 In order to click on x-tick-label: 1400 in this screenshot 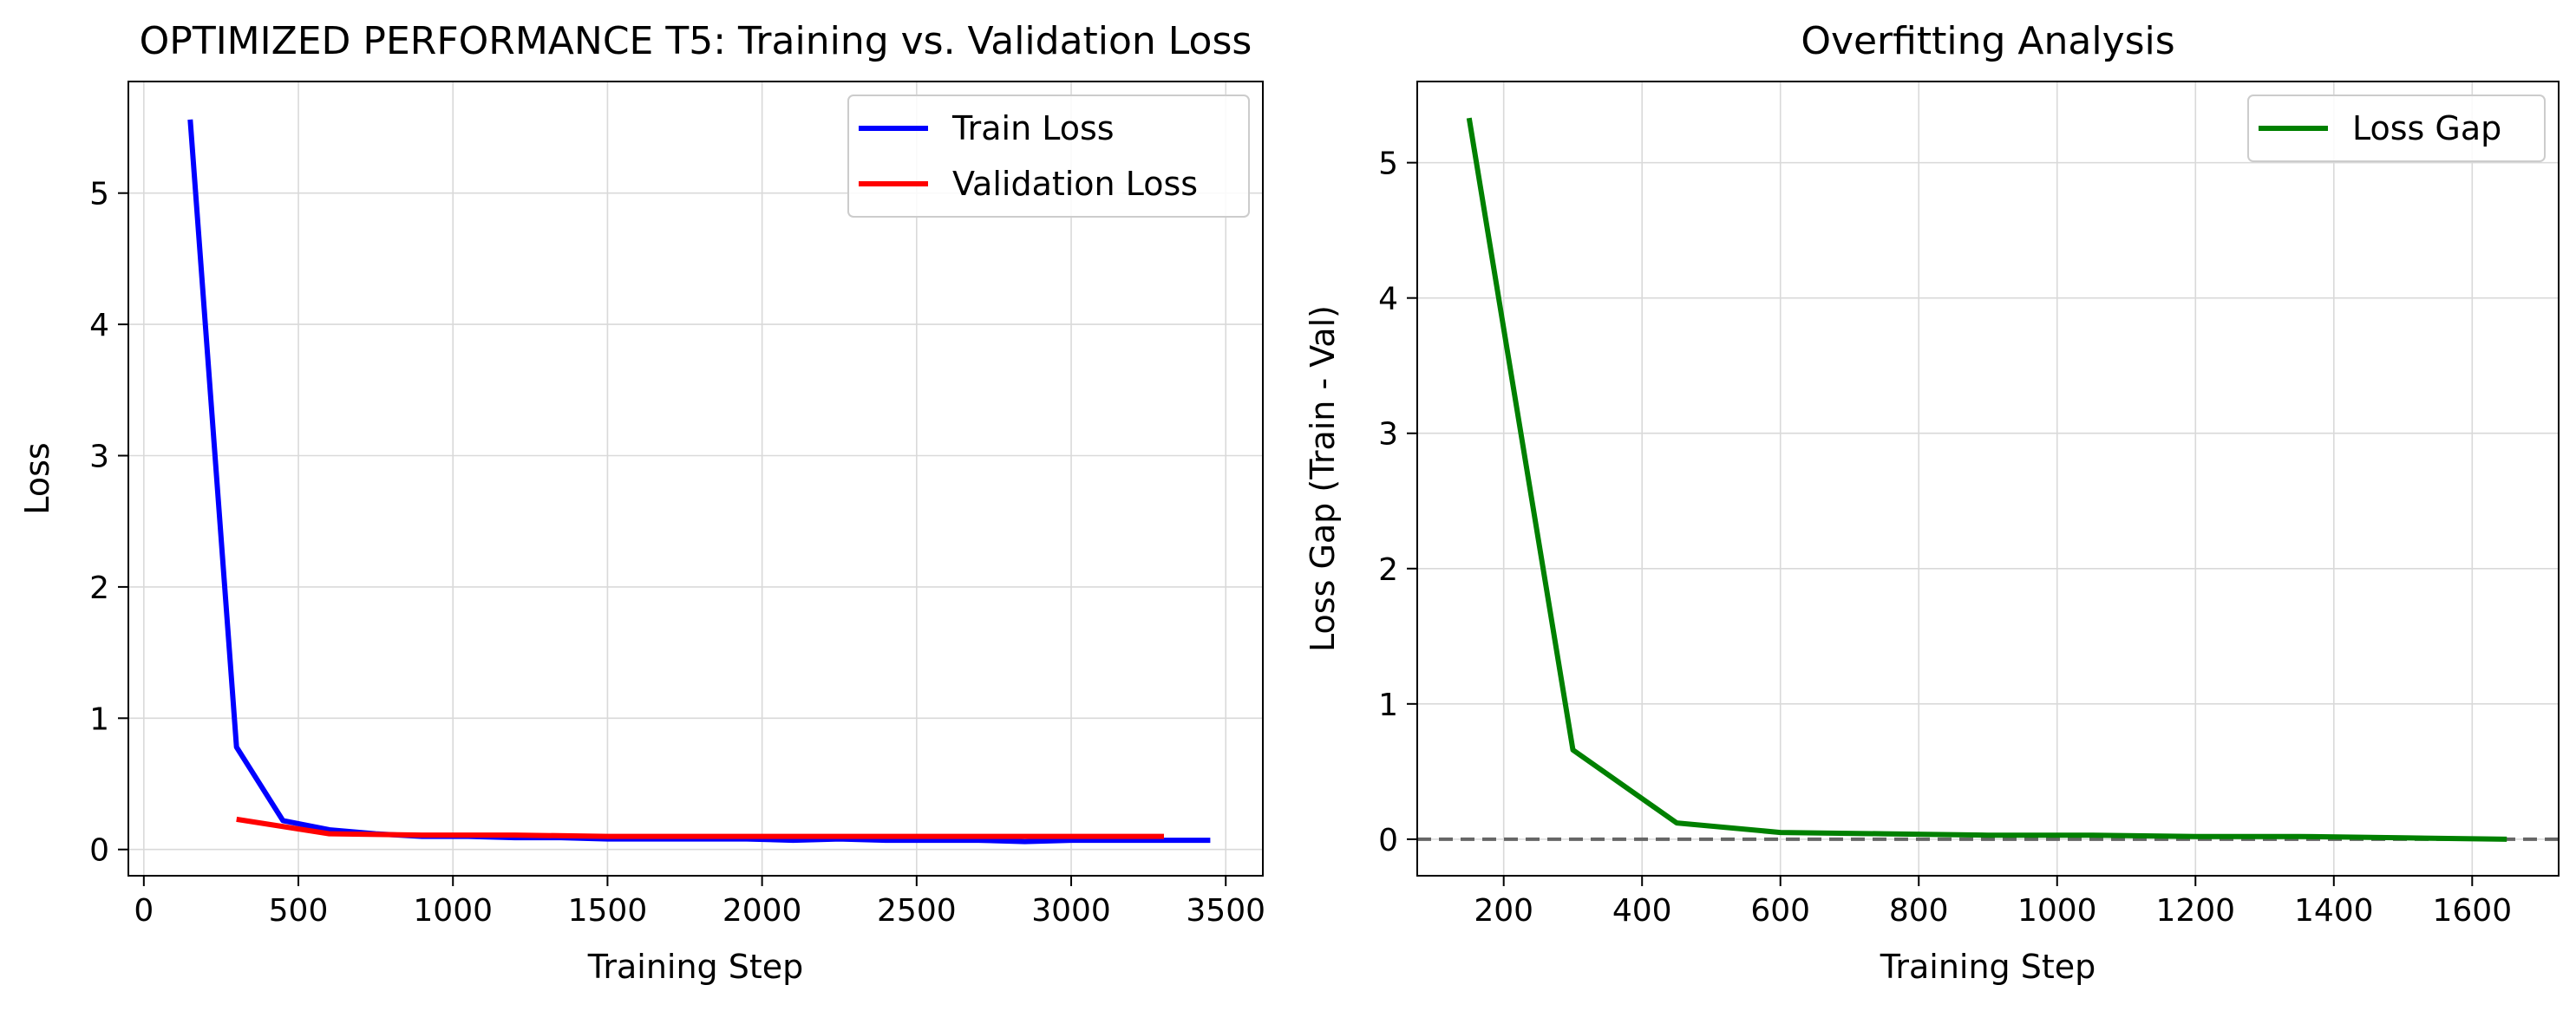, I will do `click(2334, 911)`.